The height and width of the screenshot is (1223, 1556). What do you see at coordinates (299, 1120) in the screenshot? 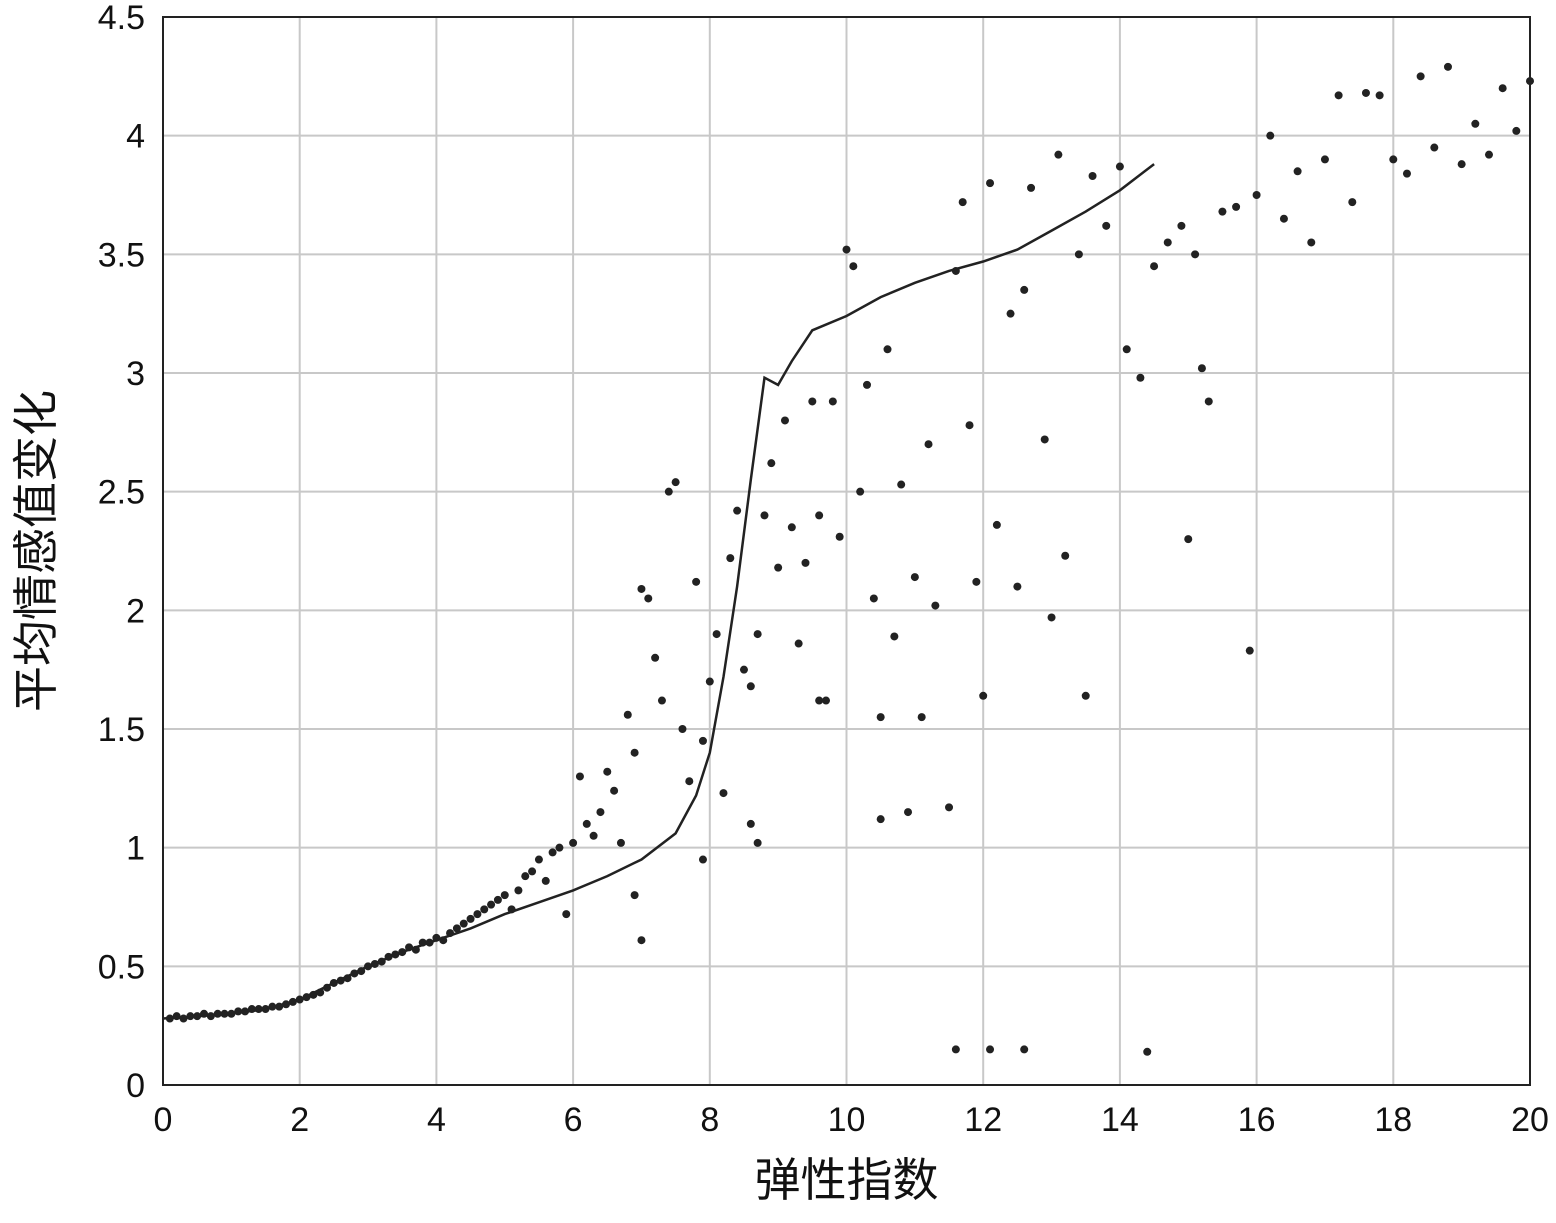
I see `x-tick-label: 2` at bounding box center [299, 1120].